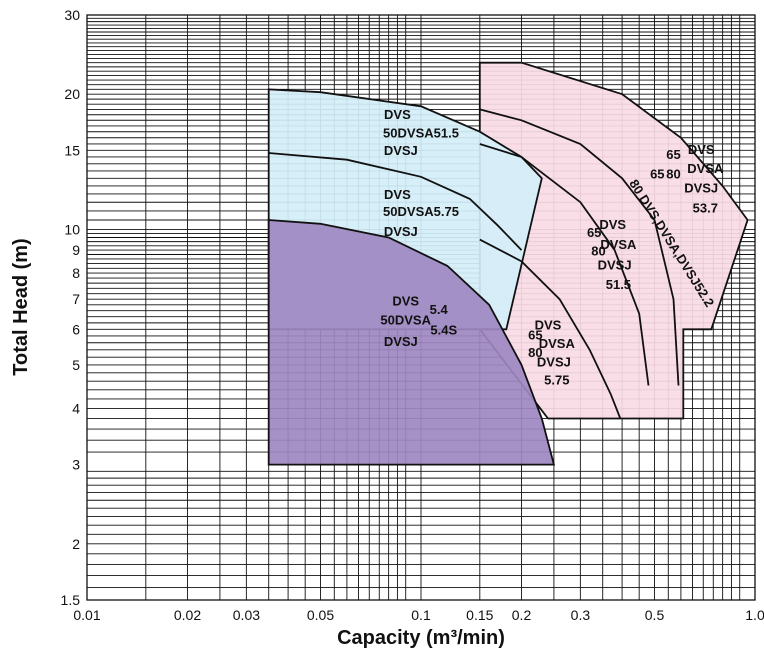  Describe the element at coordinates (72, 94) in the screenshot. I see `y-tick-label: 20` at that location.